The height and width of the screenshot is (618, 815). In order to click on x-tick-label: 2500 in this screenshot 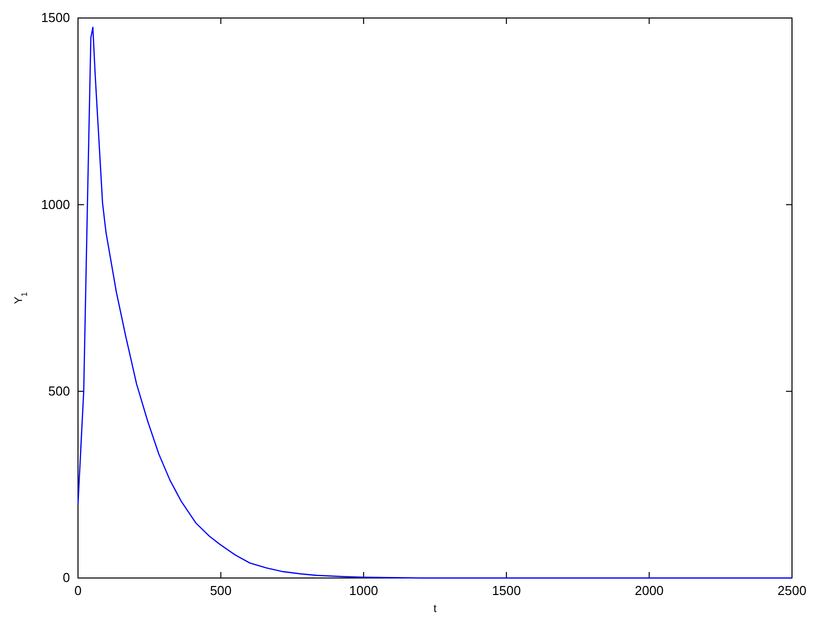, I will do `click(792, 590)`.